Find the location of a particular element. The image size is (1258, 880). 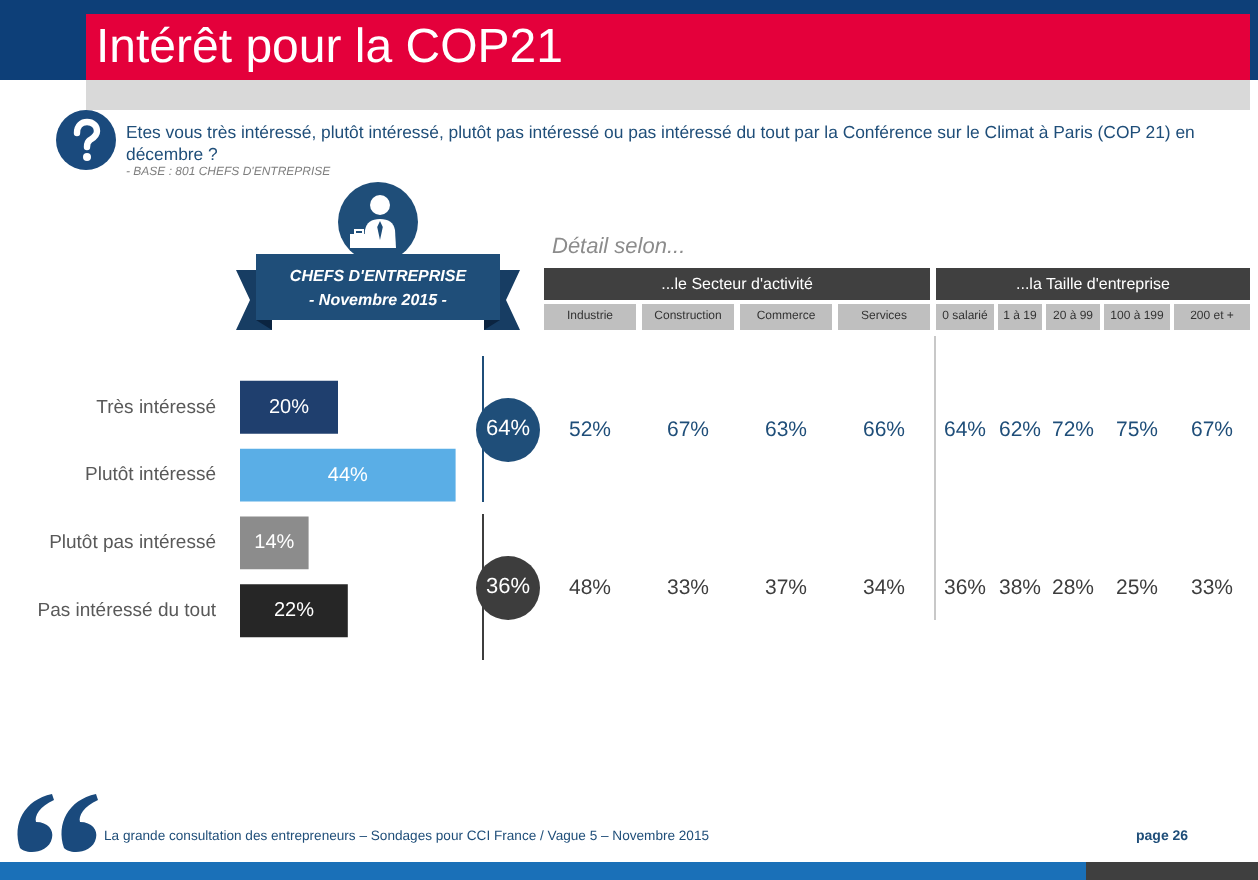

text: 36% is located at coordinates (508, 588).